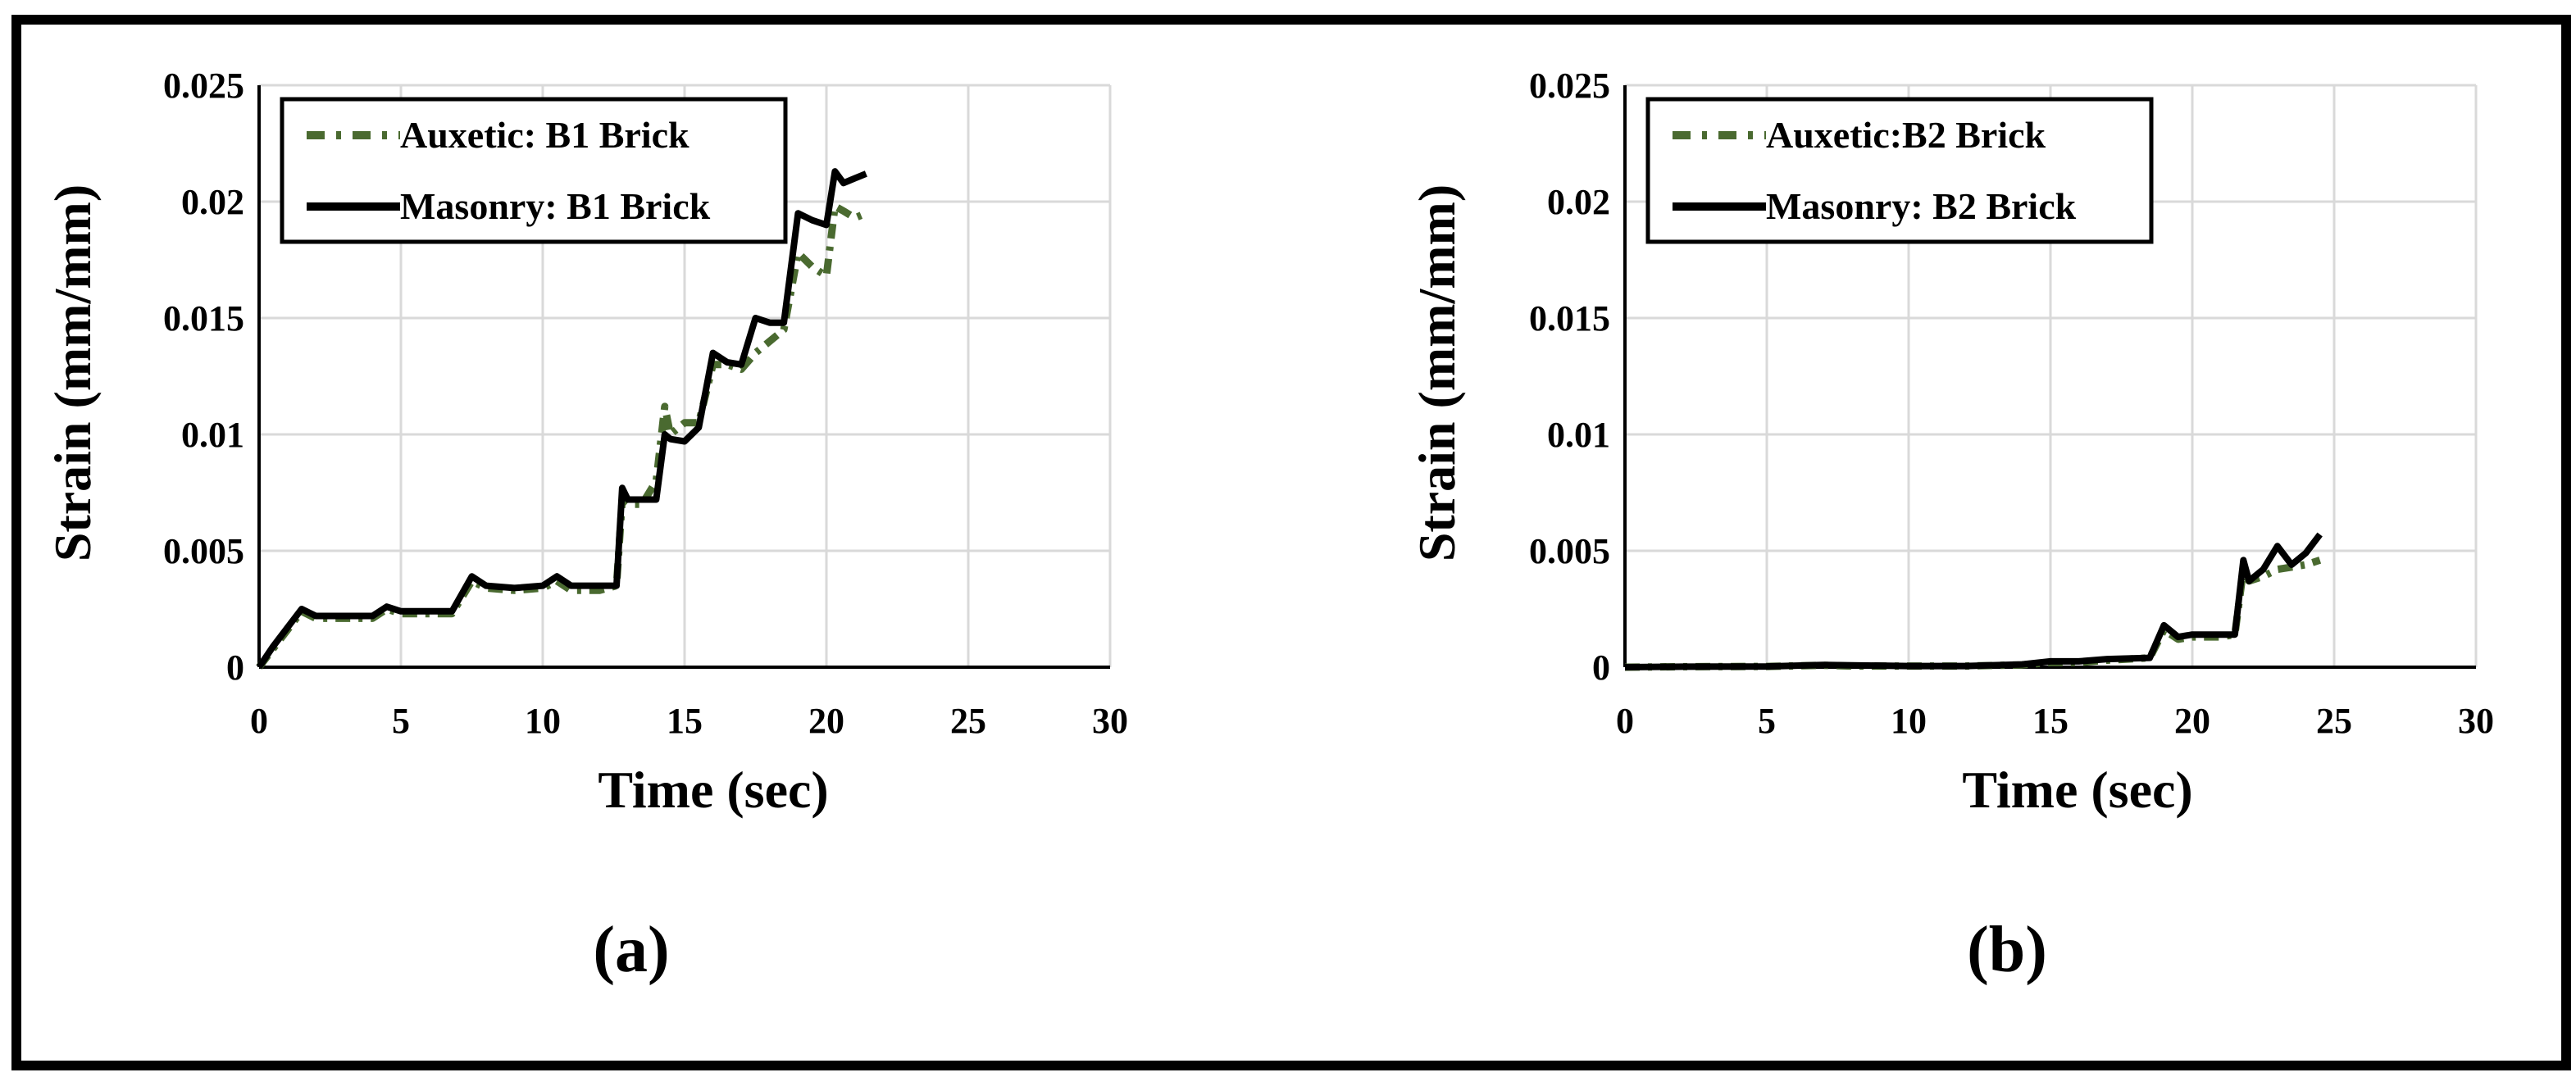 This screenshot has height=1077, width=2576. I want to click on panel-label-b: (b), so click(2007, 950).